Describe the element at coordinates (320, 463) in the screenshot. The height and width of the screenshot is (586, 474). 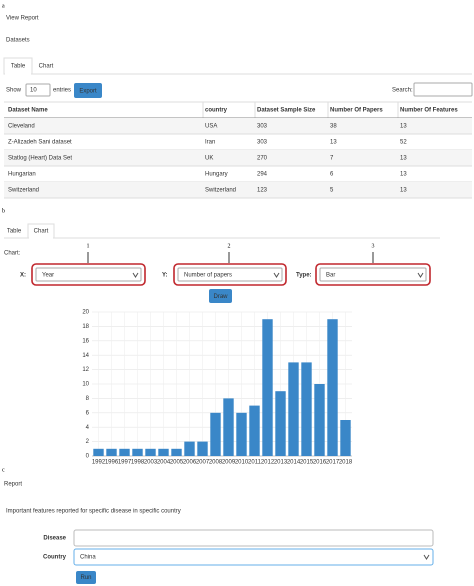
I see `x-tick-label: 2016` at that location.